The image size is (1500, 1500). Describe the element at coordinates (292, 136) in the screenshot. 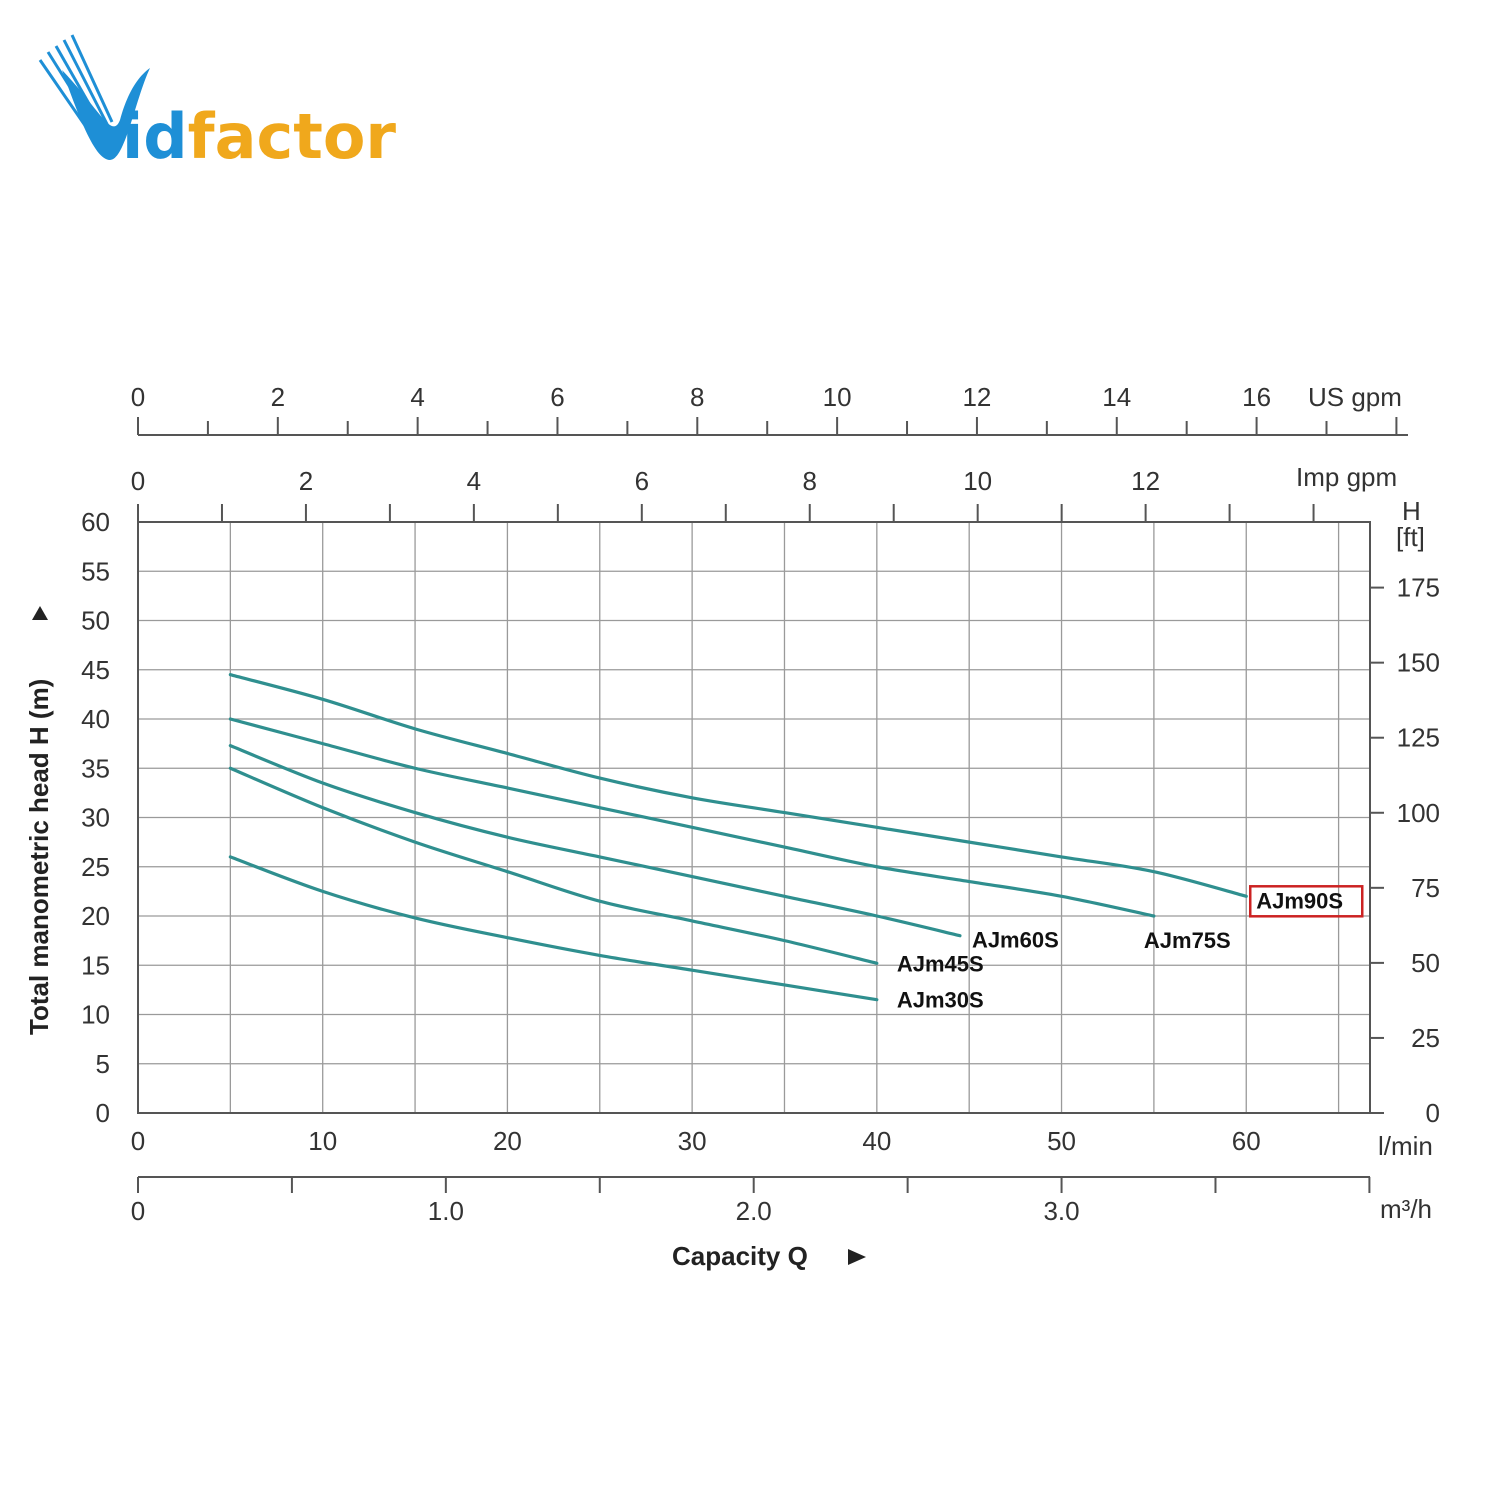

I see `logo-text-orange: factor` at that location.